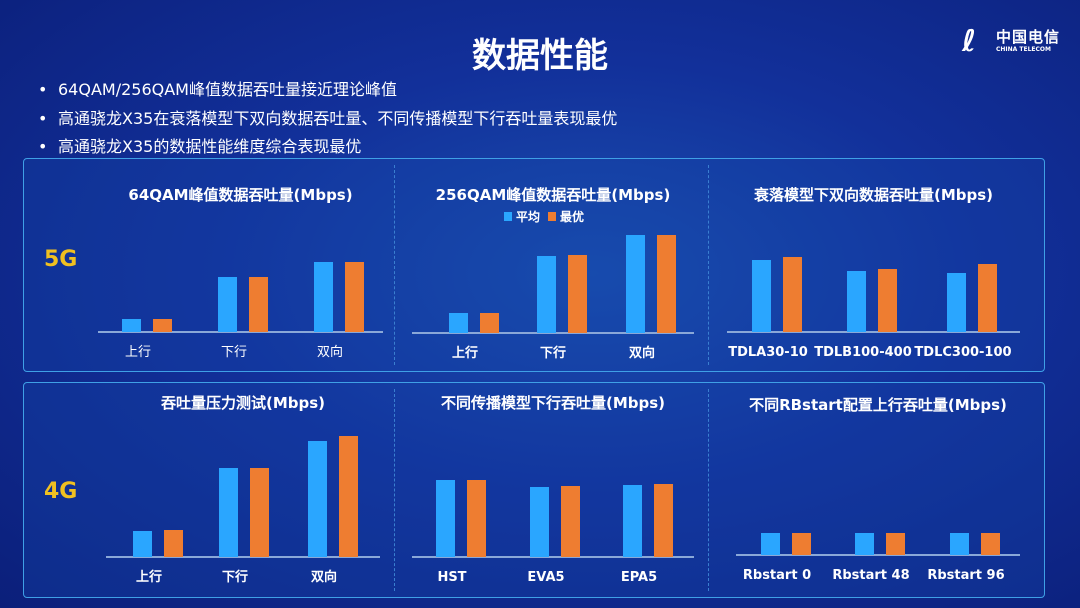 Image resolution: width=1080 pixels, height=608 pixels. Describe the element at coordinates (969, 41) in the screenshot. I see `telecom-mark-icon: ℓ` at that location.